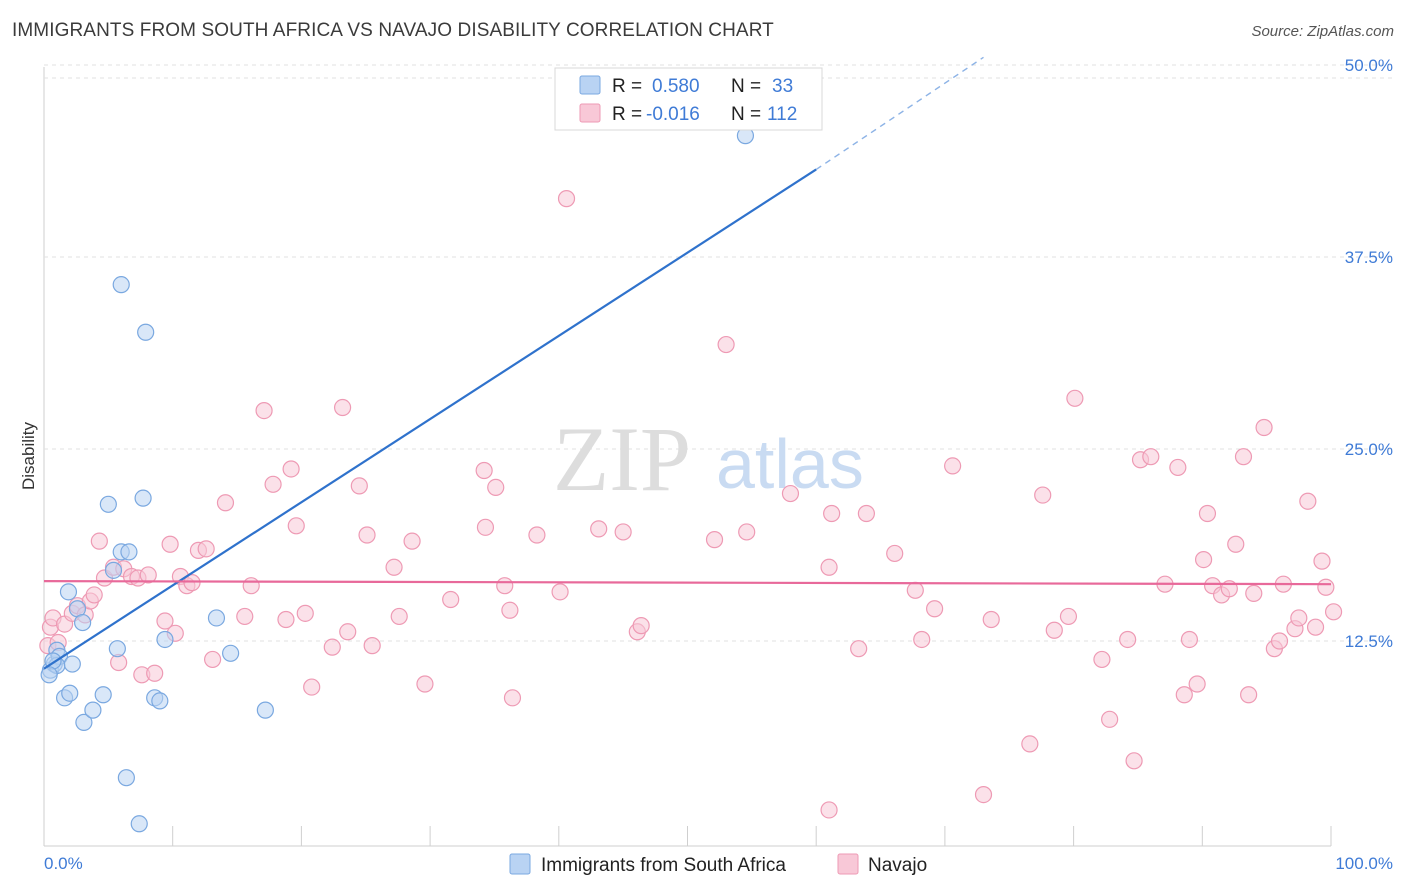 This screenshot has width=1406, height=892. What do you see at coordinates (627, 114) in the screenshot?
I see `legend-r-label-2: R =` at bounding box center [627, 114].